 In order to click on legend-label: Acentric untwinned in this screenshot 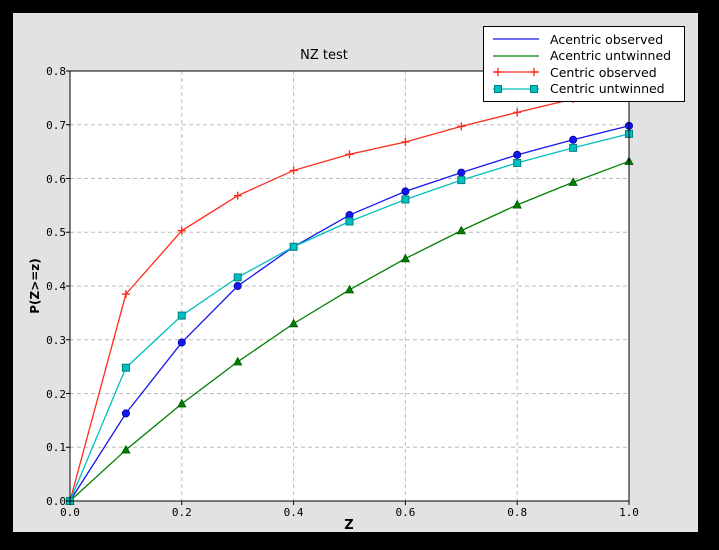, I will do `click(611, 56)`.